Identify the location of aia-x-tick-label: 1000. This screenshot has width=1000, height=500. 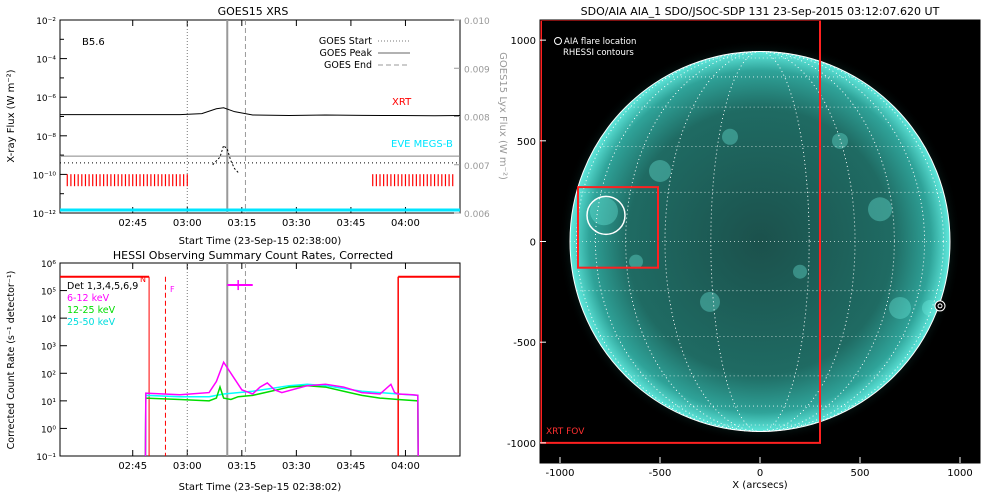
(959, 473).